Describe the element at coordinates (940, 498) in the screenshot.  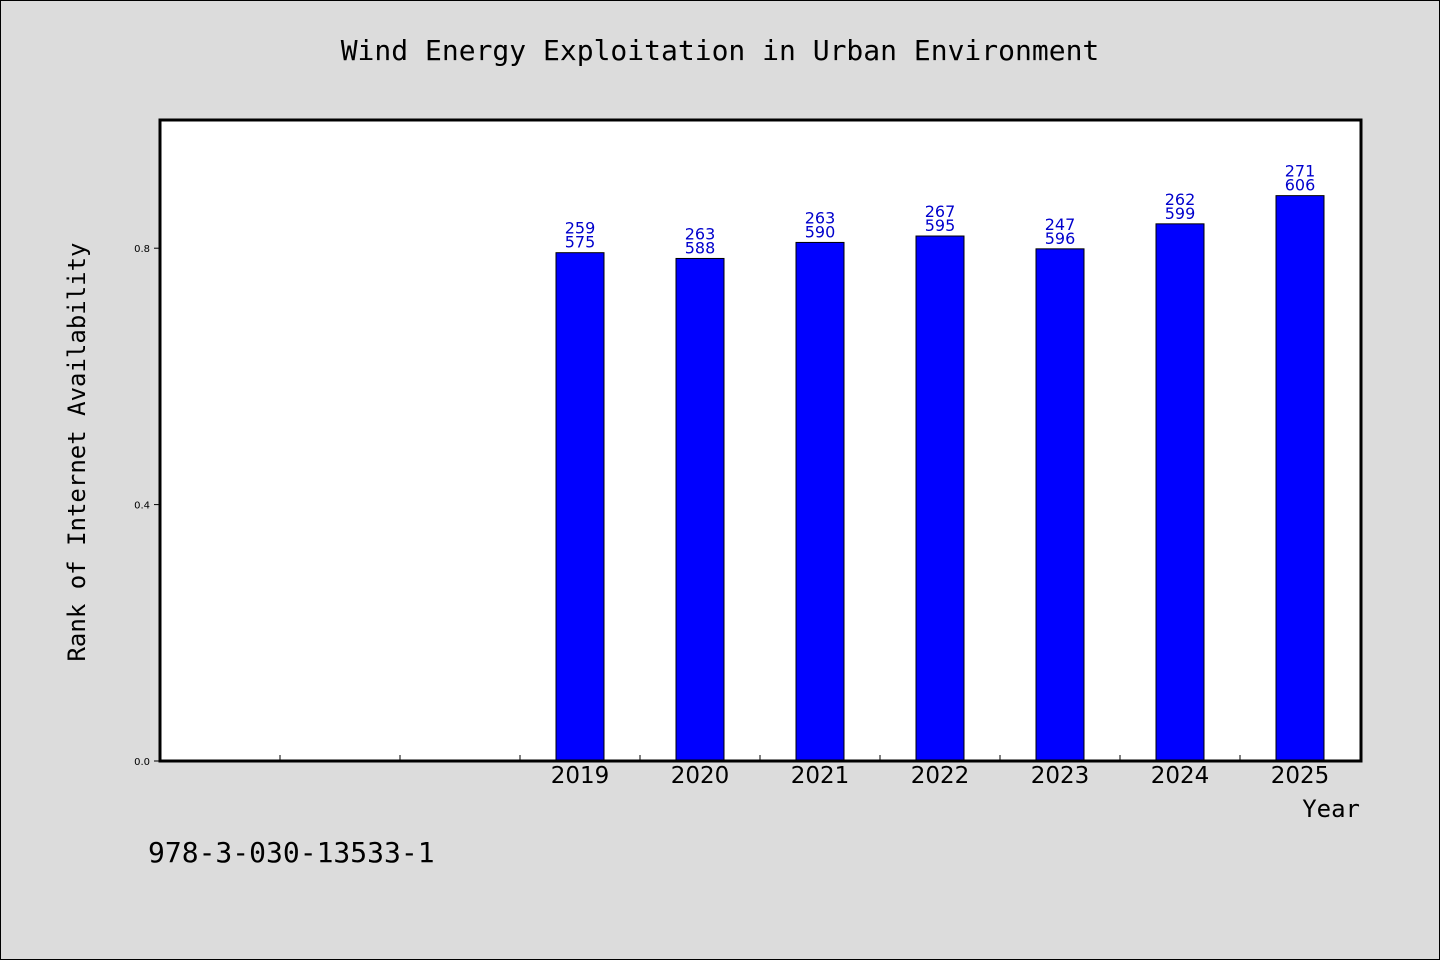
I see `bar-2022` at that location.